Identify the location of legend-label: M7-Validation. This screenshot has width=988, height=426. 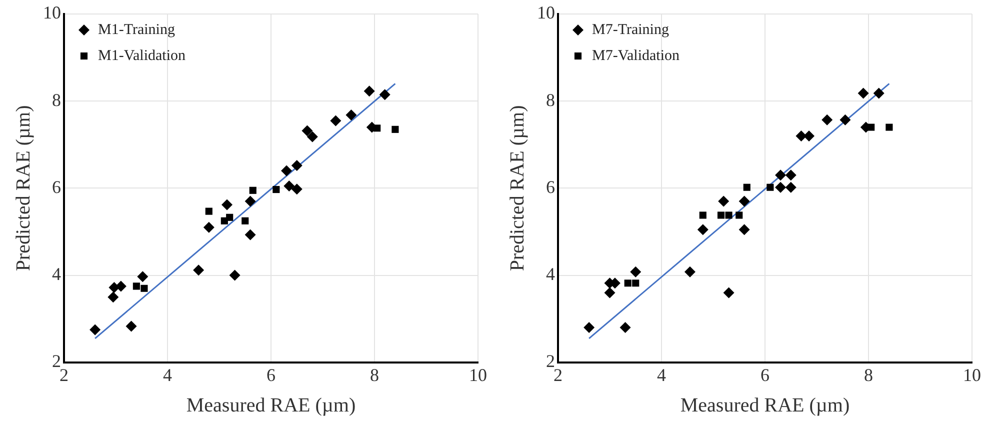
(636, 56).